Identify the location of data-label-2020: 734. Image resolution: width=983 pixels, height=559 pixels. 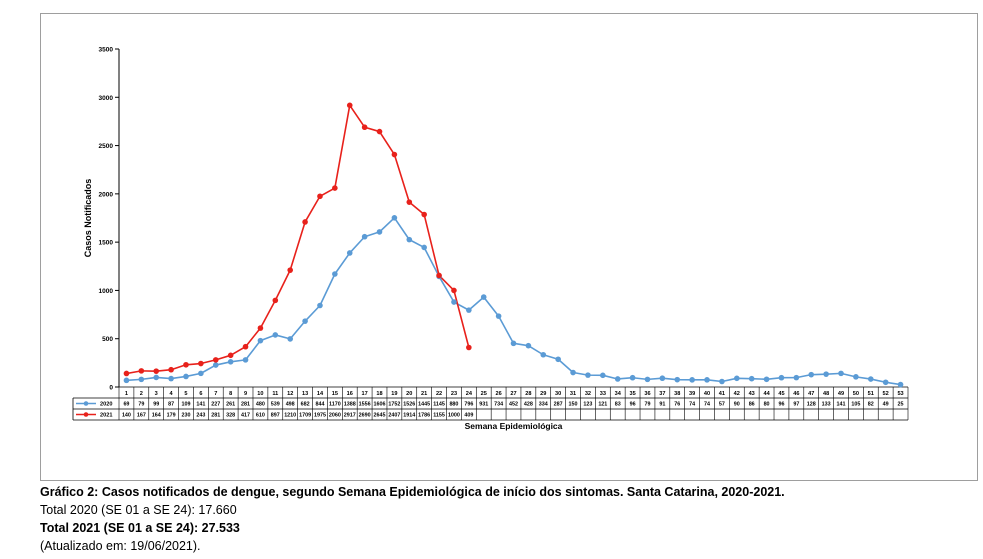
(498, 405).